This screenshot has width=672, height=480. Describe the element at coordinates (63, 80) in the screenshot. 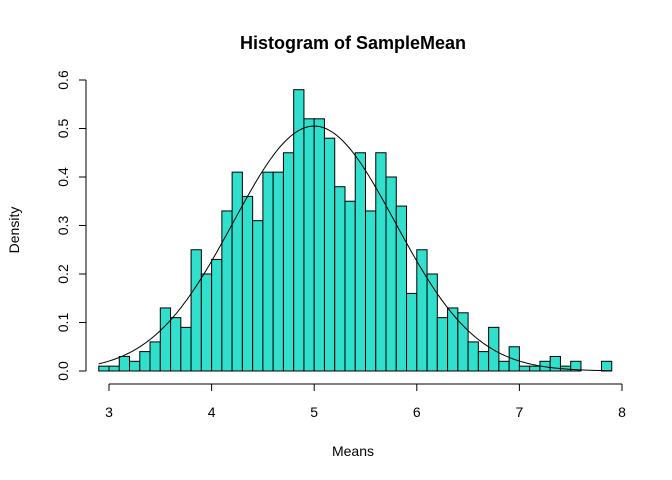

I see `y-tick-label: 0.6` at that location.